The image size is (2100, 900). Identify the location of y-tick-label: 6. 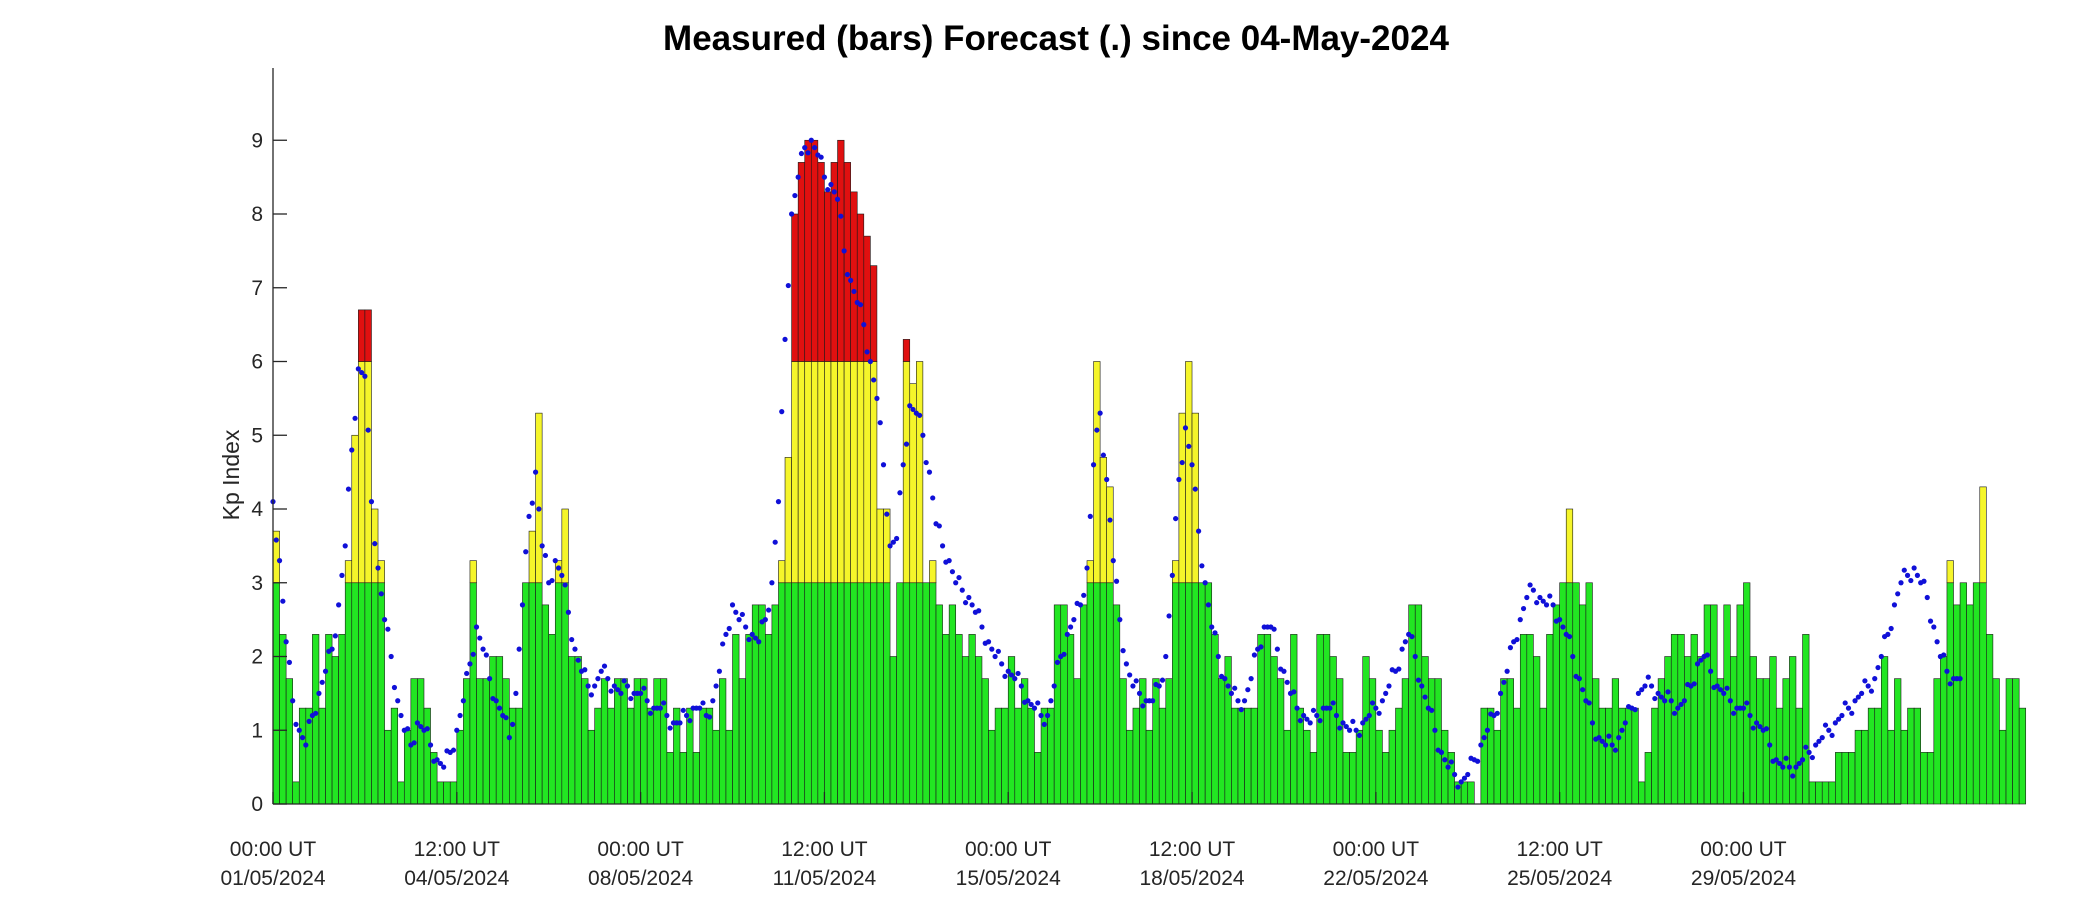
(257, 362).